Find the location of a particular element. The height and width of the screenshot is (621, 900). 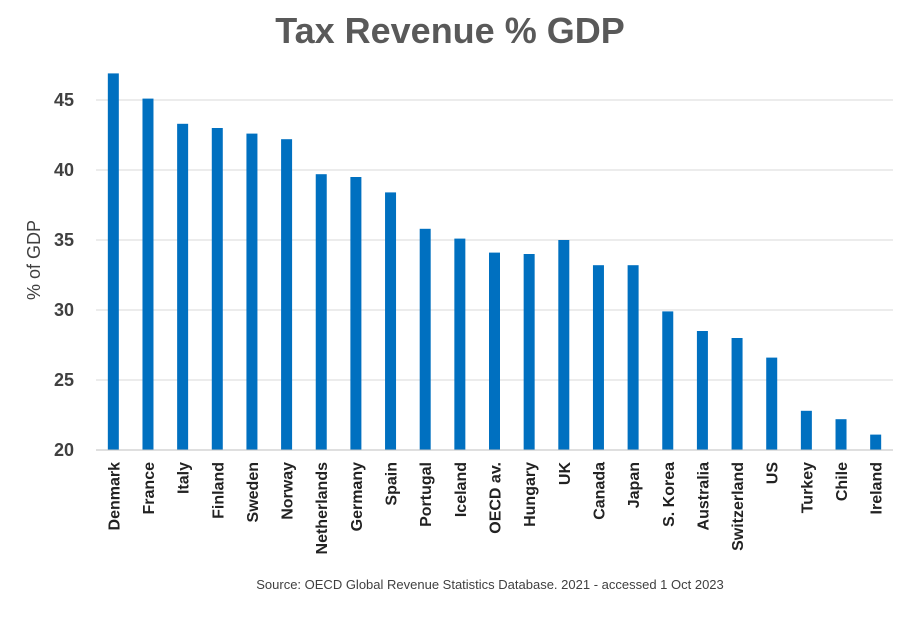

bar-ireland is located at coordinates (876, 442).